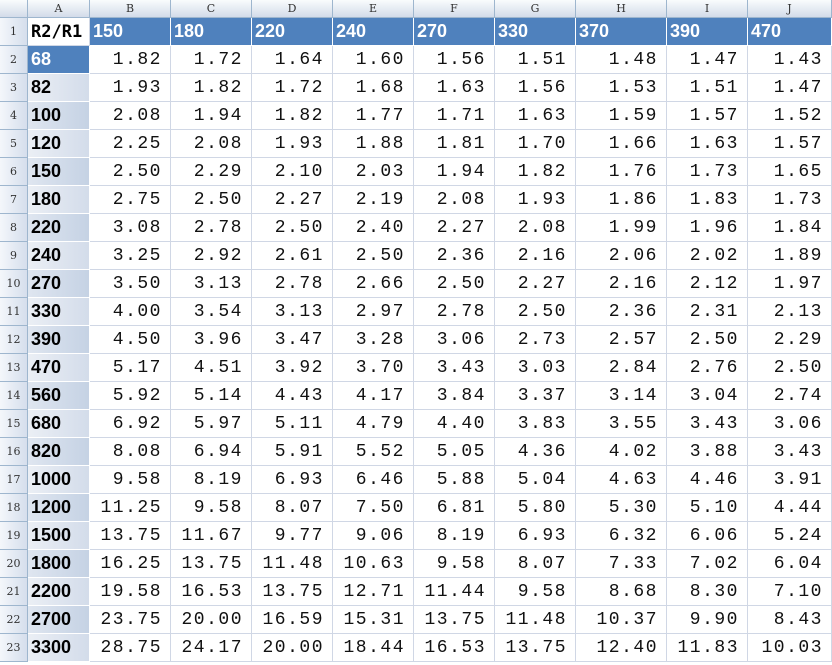 This screenshot has height=665, width=832. Describe the element at coordinates (621, 592) in the screenshot. I see `value-cell: 8.68` at that location.